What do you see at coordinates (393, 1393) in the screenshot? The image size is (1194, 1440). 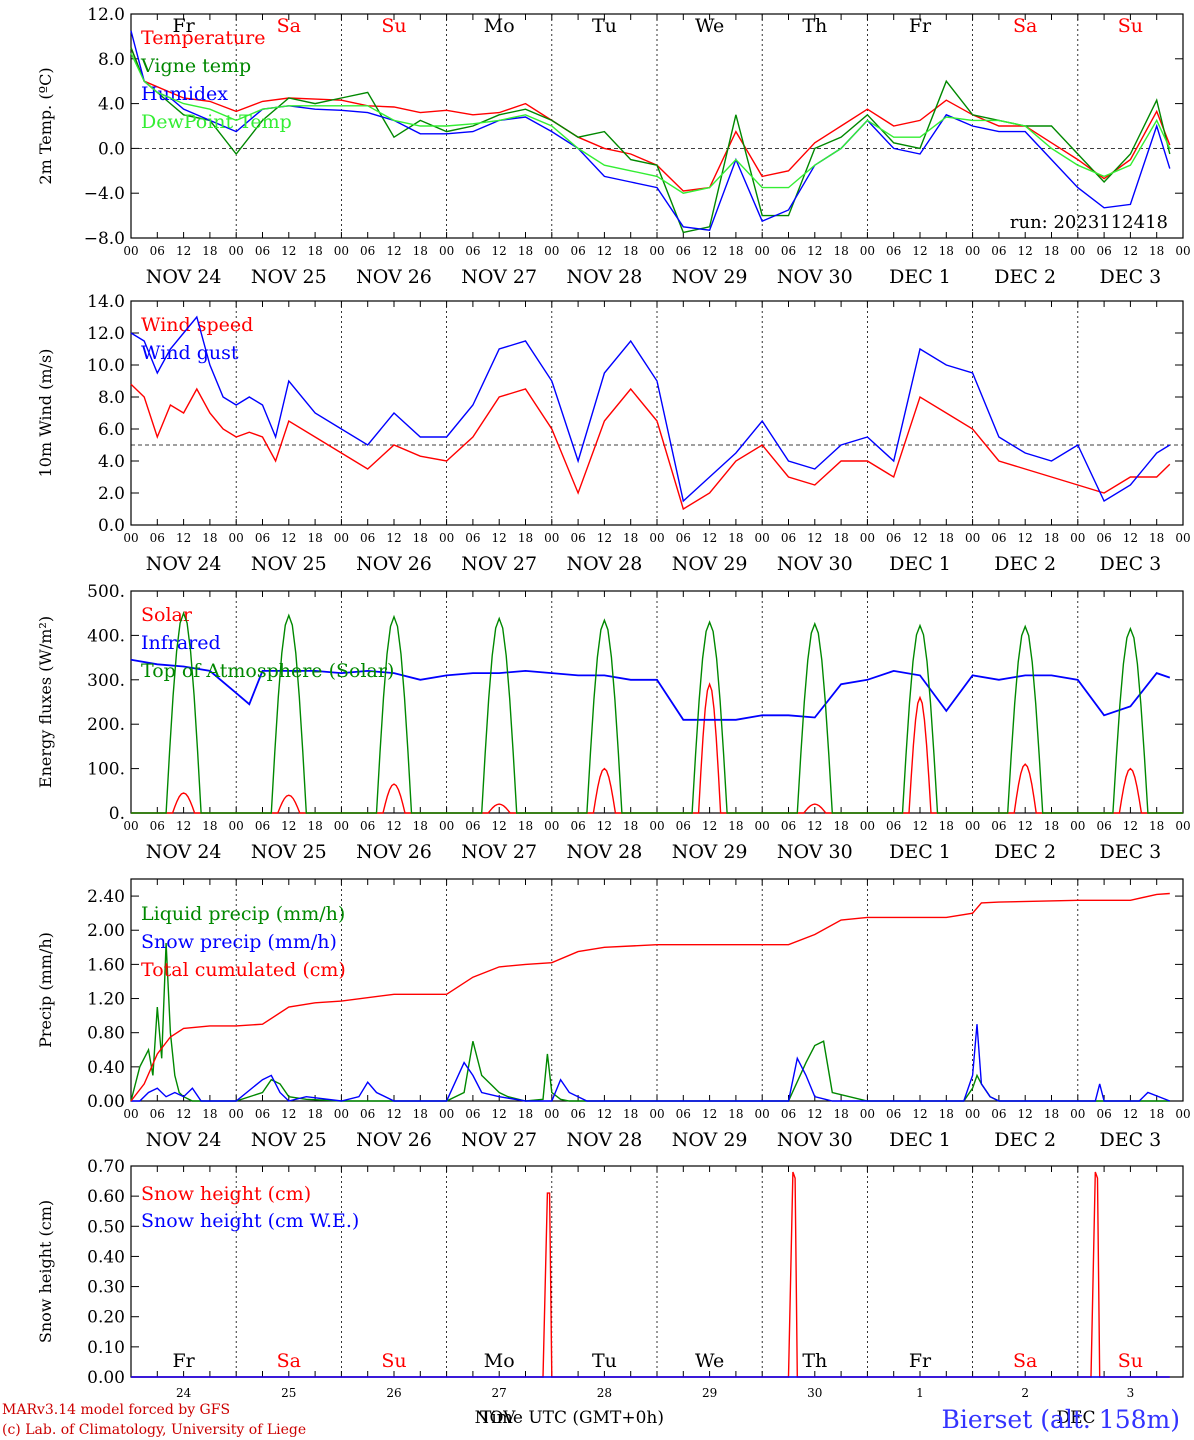 I see `day-number: 26` at bounding box center [393, 1393].